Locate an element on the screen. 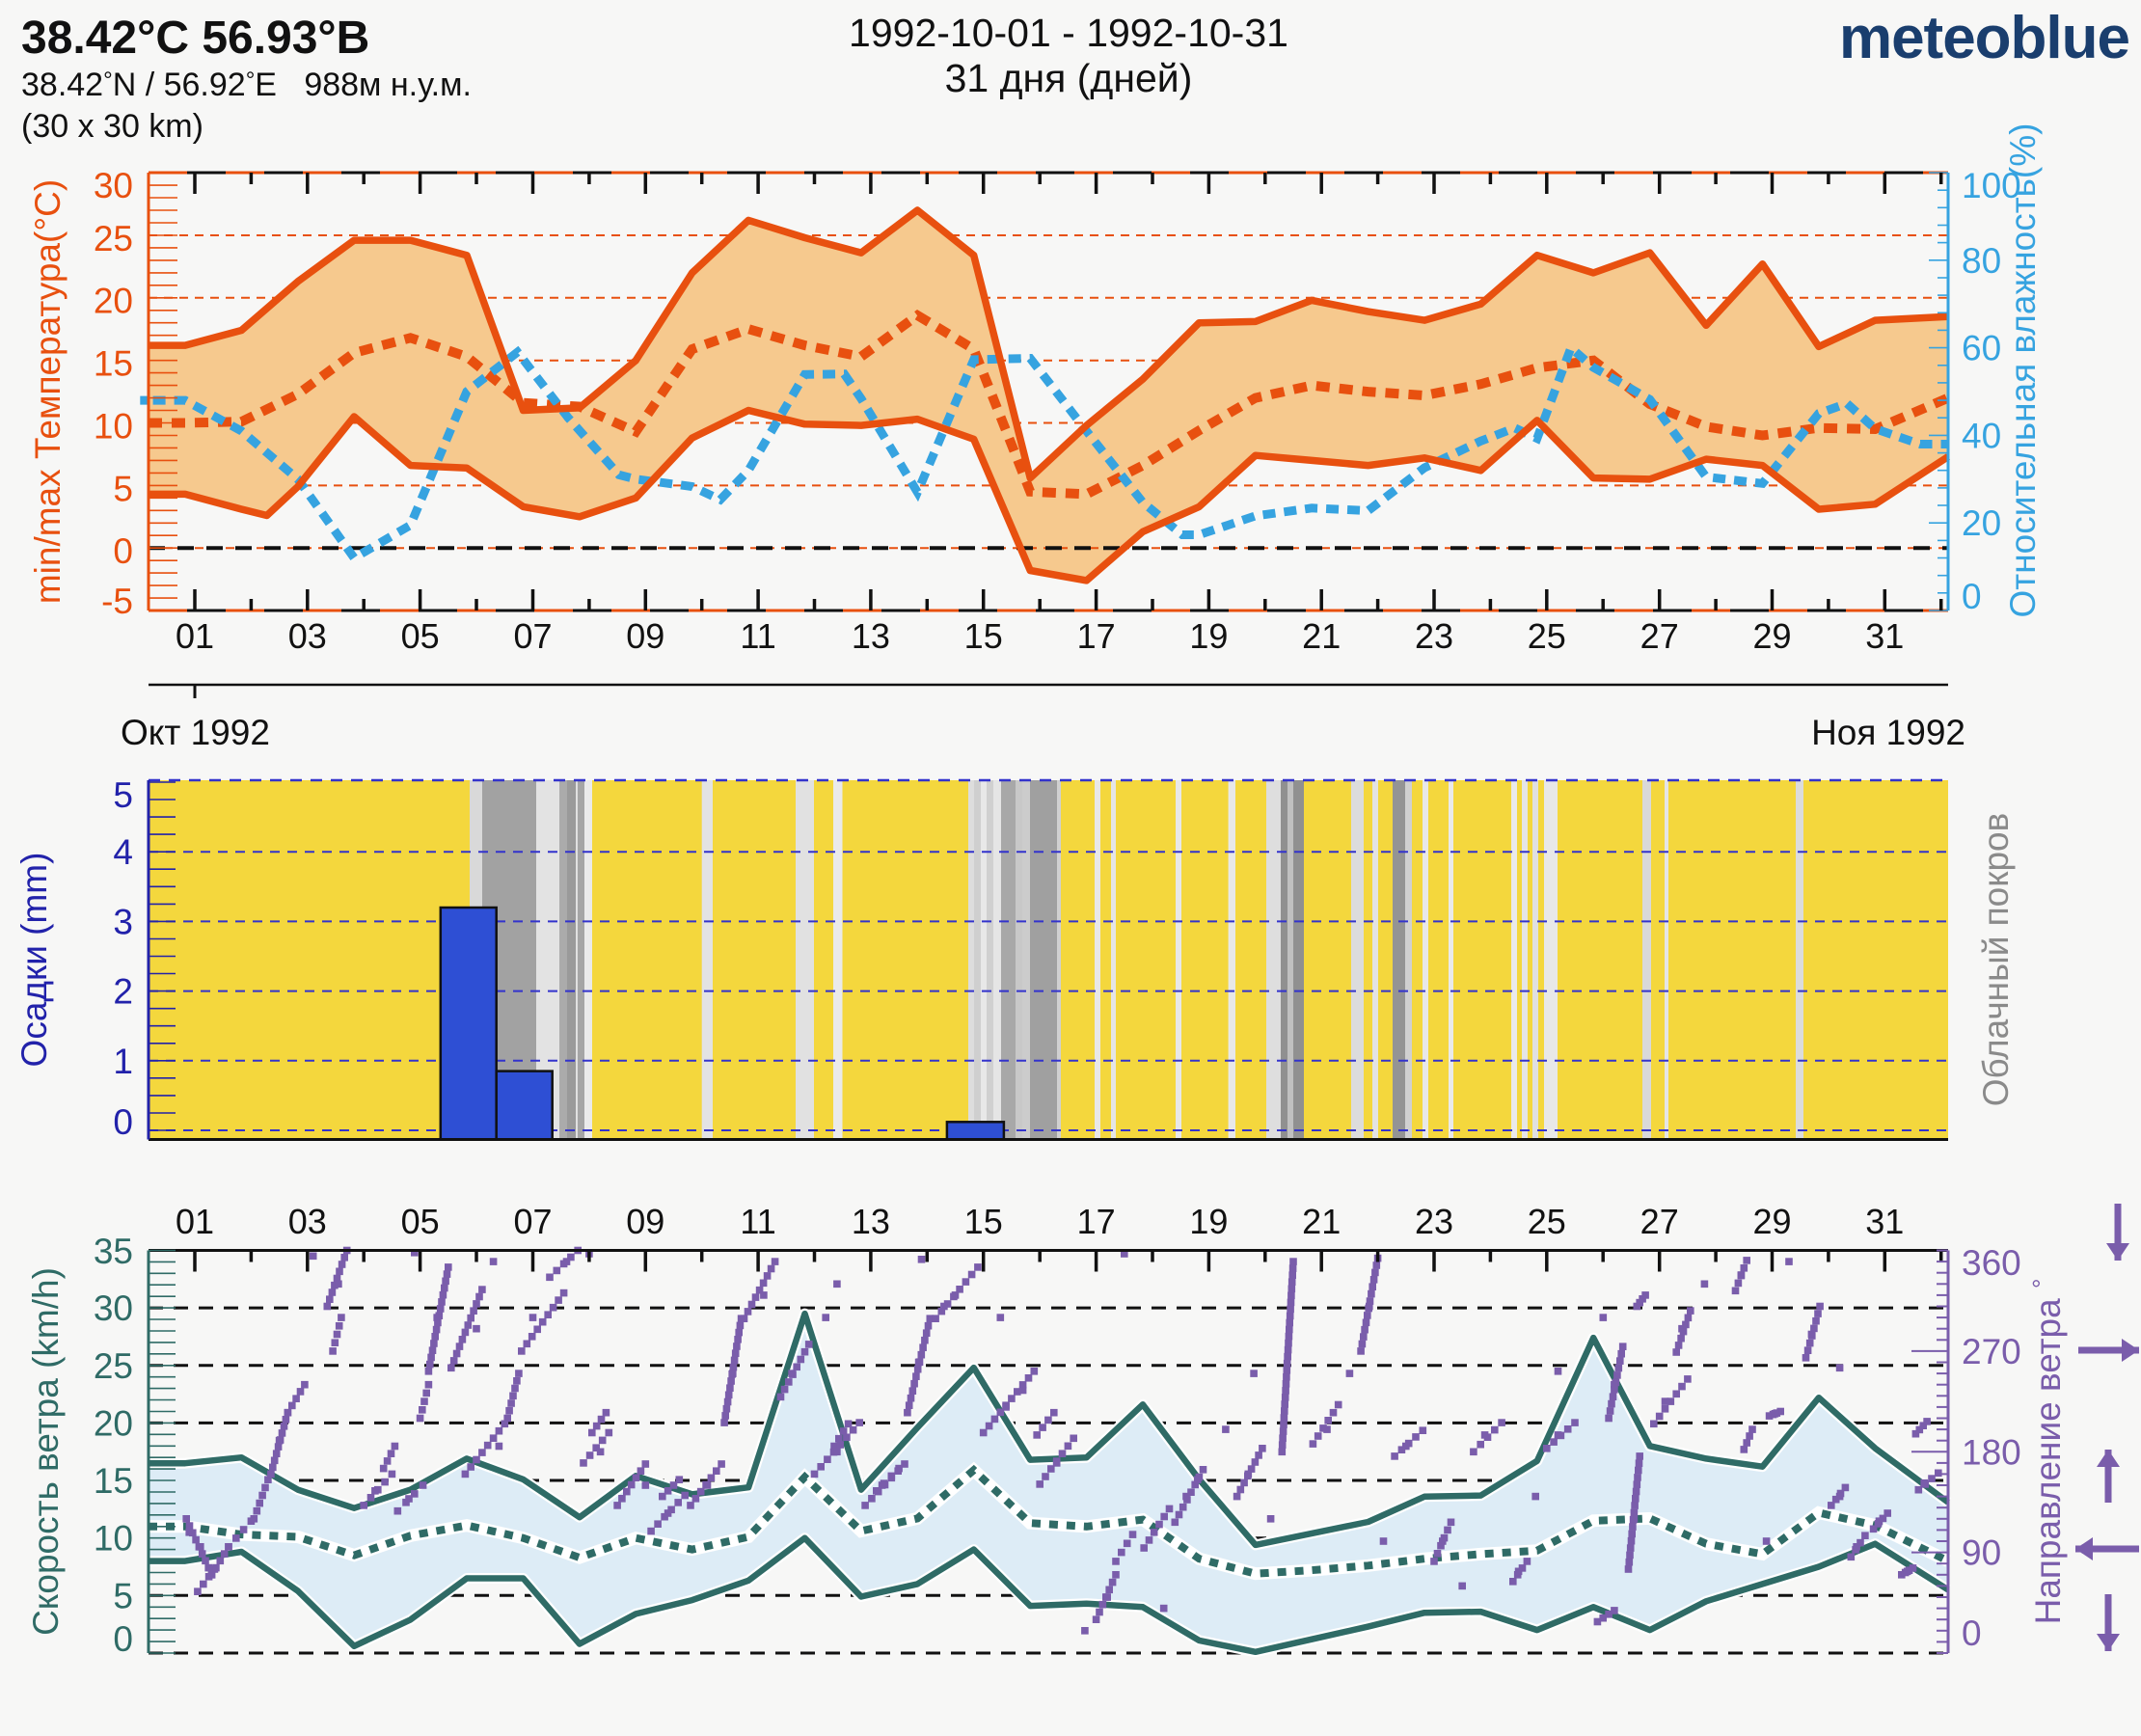 The height and width of the screenshot is (1736, 2141). svg-text: Облачный покров is located at coordinates (1996, 960).